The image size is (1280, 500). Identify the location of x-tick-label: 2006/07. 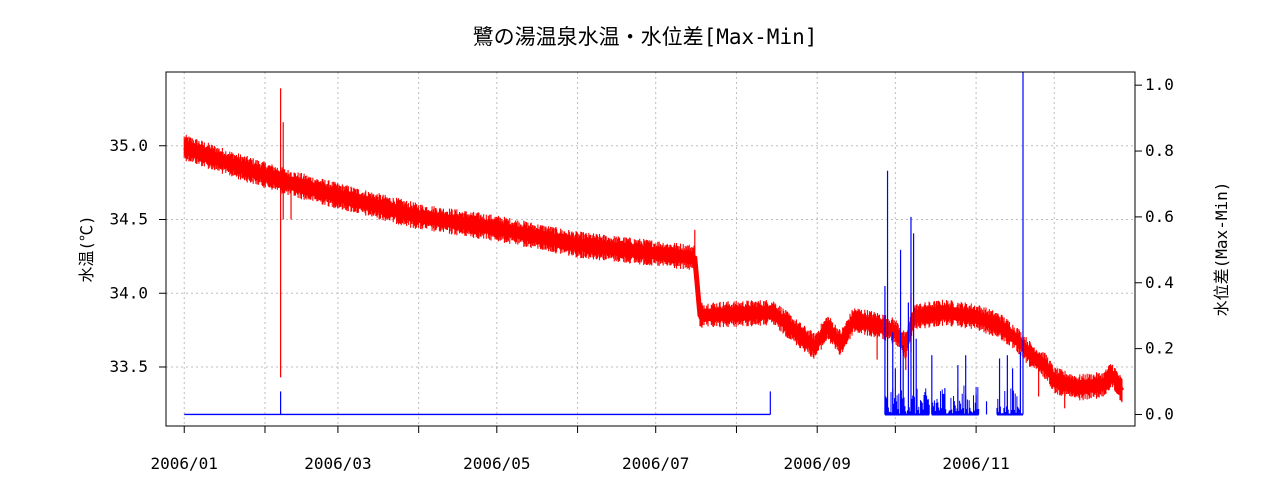
(655, 463).